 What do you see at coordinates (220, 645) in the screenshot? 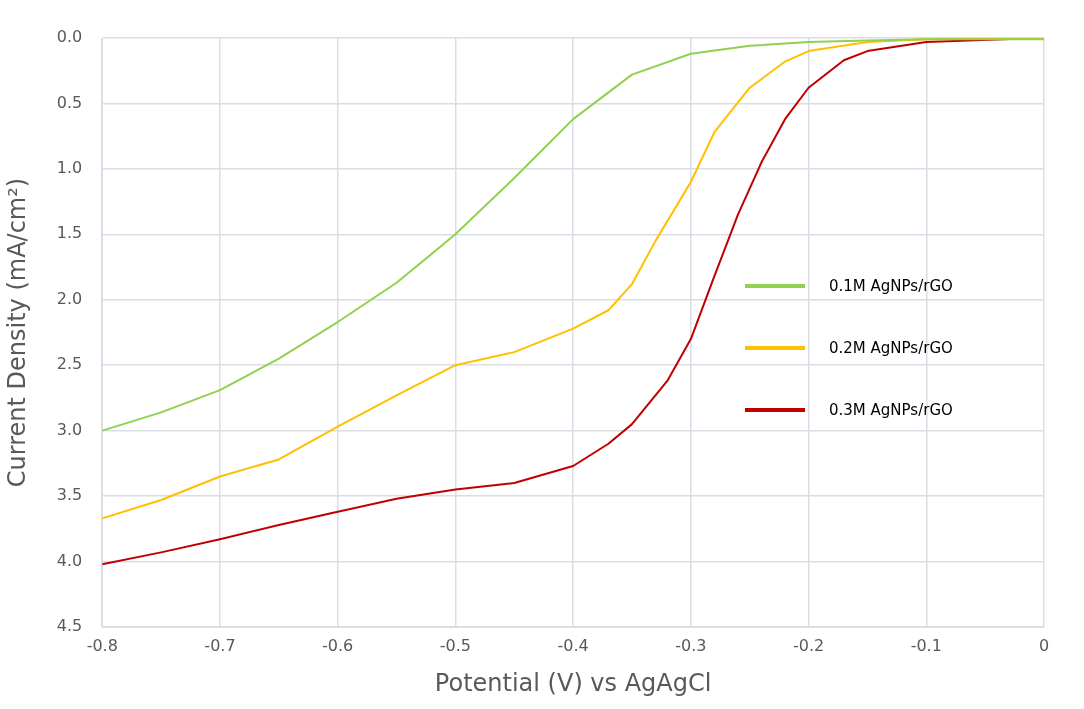
I see `x-tick-label: -0.7` at bounding box center [220, 645].